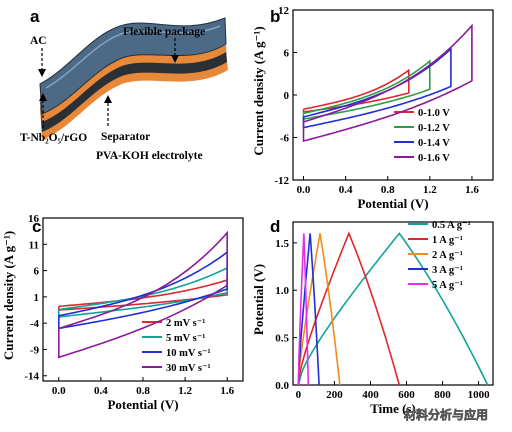  What do you see at coordinates (282, 339) in the screenshot?
I see `y-tick-label: 0.5` at bounding box center [282, 339].